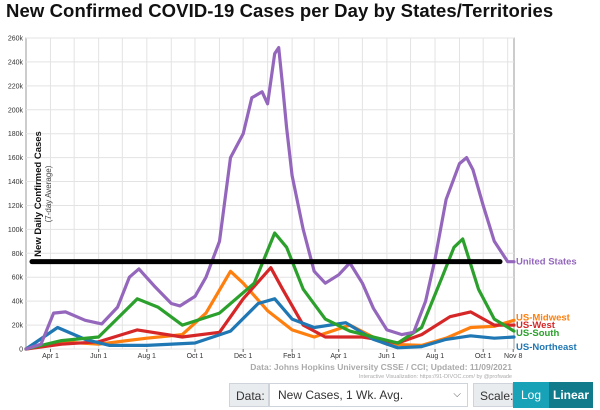  Describe the element at coordinates (513, 356) in the screenshot. I see `x-tick-label: Nov 8` at that location.